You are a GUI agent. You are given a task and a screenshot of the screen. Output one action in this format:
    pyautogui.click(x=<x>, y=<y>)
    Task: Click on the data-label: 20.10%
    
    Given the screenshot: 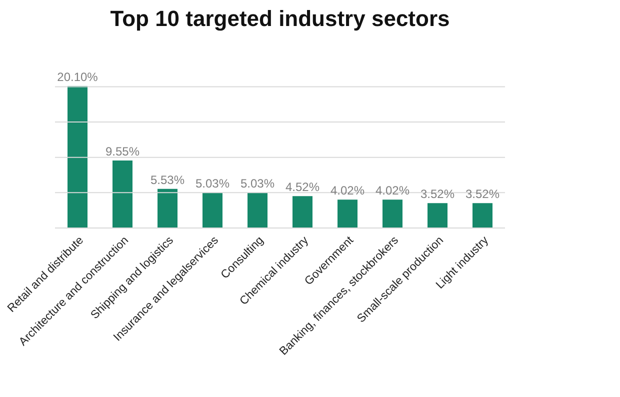 What is the action you would take?
    pyautogui.click(x=77, y=77)
    